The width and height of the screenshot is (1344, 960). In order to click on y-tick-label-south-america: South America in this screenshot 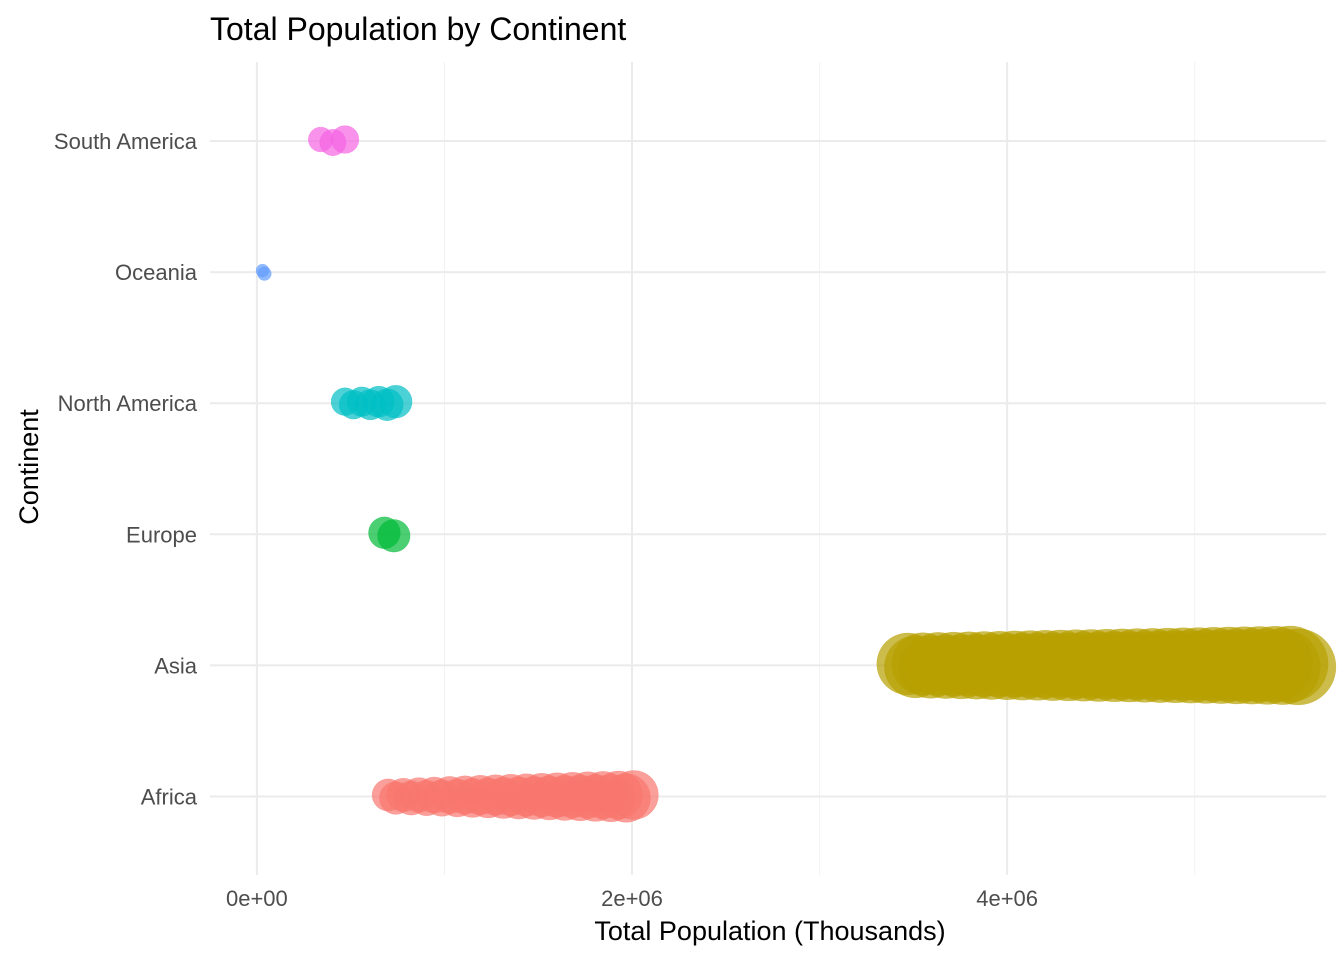, I will do `click(126, 141)`.